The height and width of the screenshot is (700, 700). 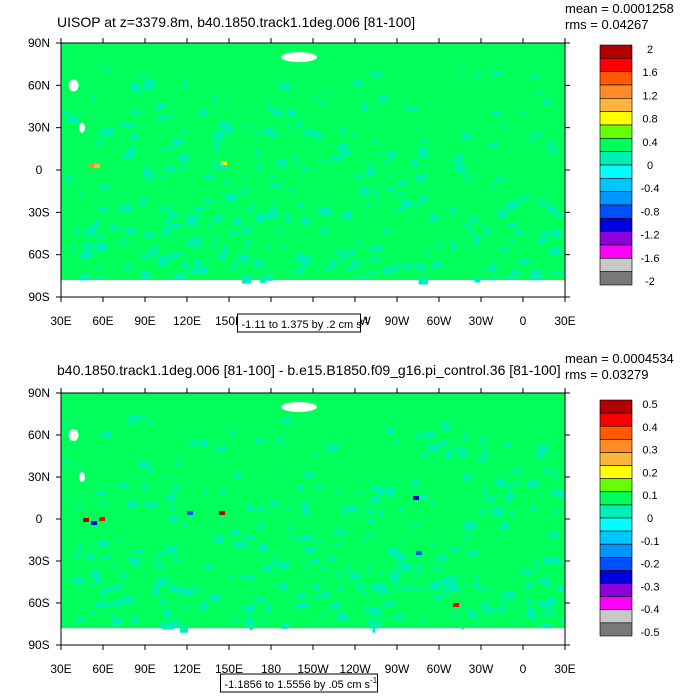 What do you see at coordinates (39, 128) in the screenshot?
I see `y-tick-label: 30N` at bounding box center [39, 128].